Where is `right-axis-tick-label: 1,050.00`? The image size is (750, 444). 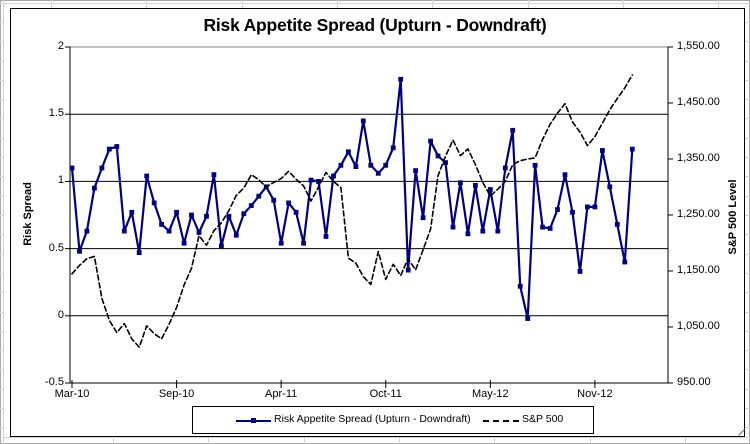 right-axis-tick-label: 1,050.00 is located at coordinates (698, 326).